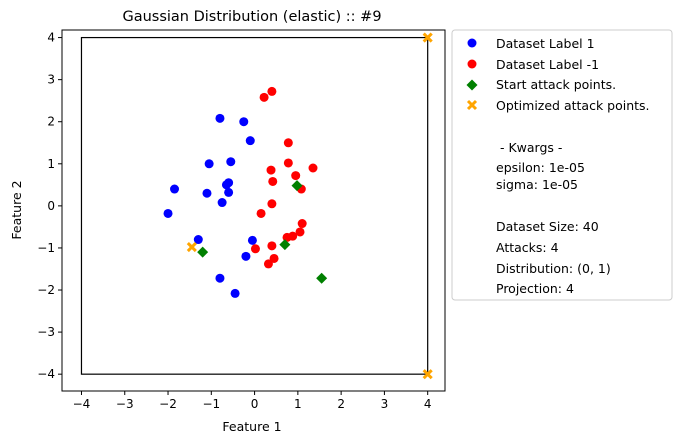 The image size is (682, 443). Describe the element at coordinates (472, 64) in the screenshot. I see `legend-marker-label-neg1` at that location.